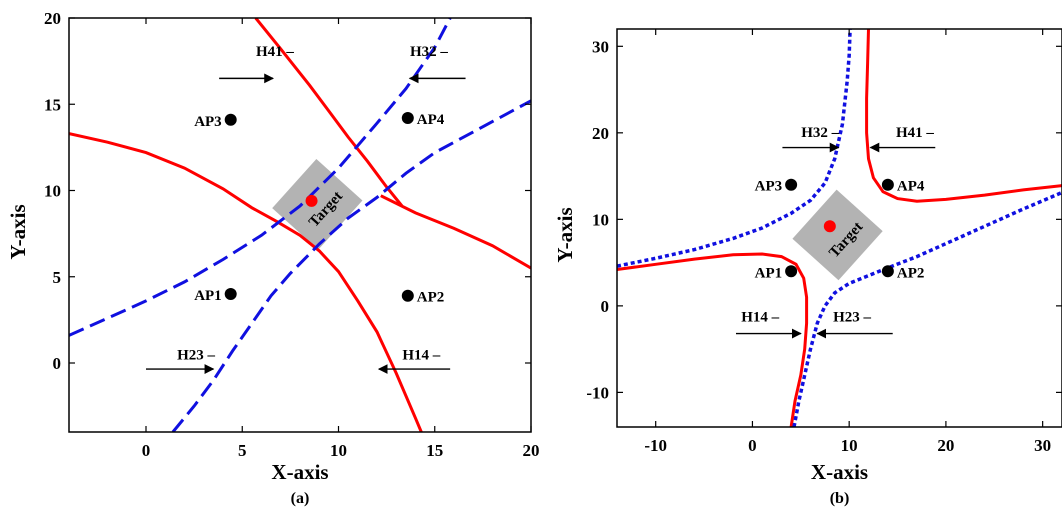  What do you see at coordinates (300, 498) in the screenshot?
I see `panel-label: (a)` at bounding box center [300, 498].